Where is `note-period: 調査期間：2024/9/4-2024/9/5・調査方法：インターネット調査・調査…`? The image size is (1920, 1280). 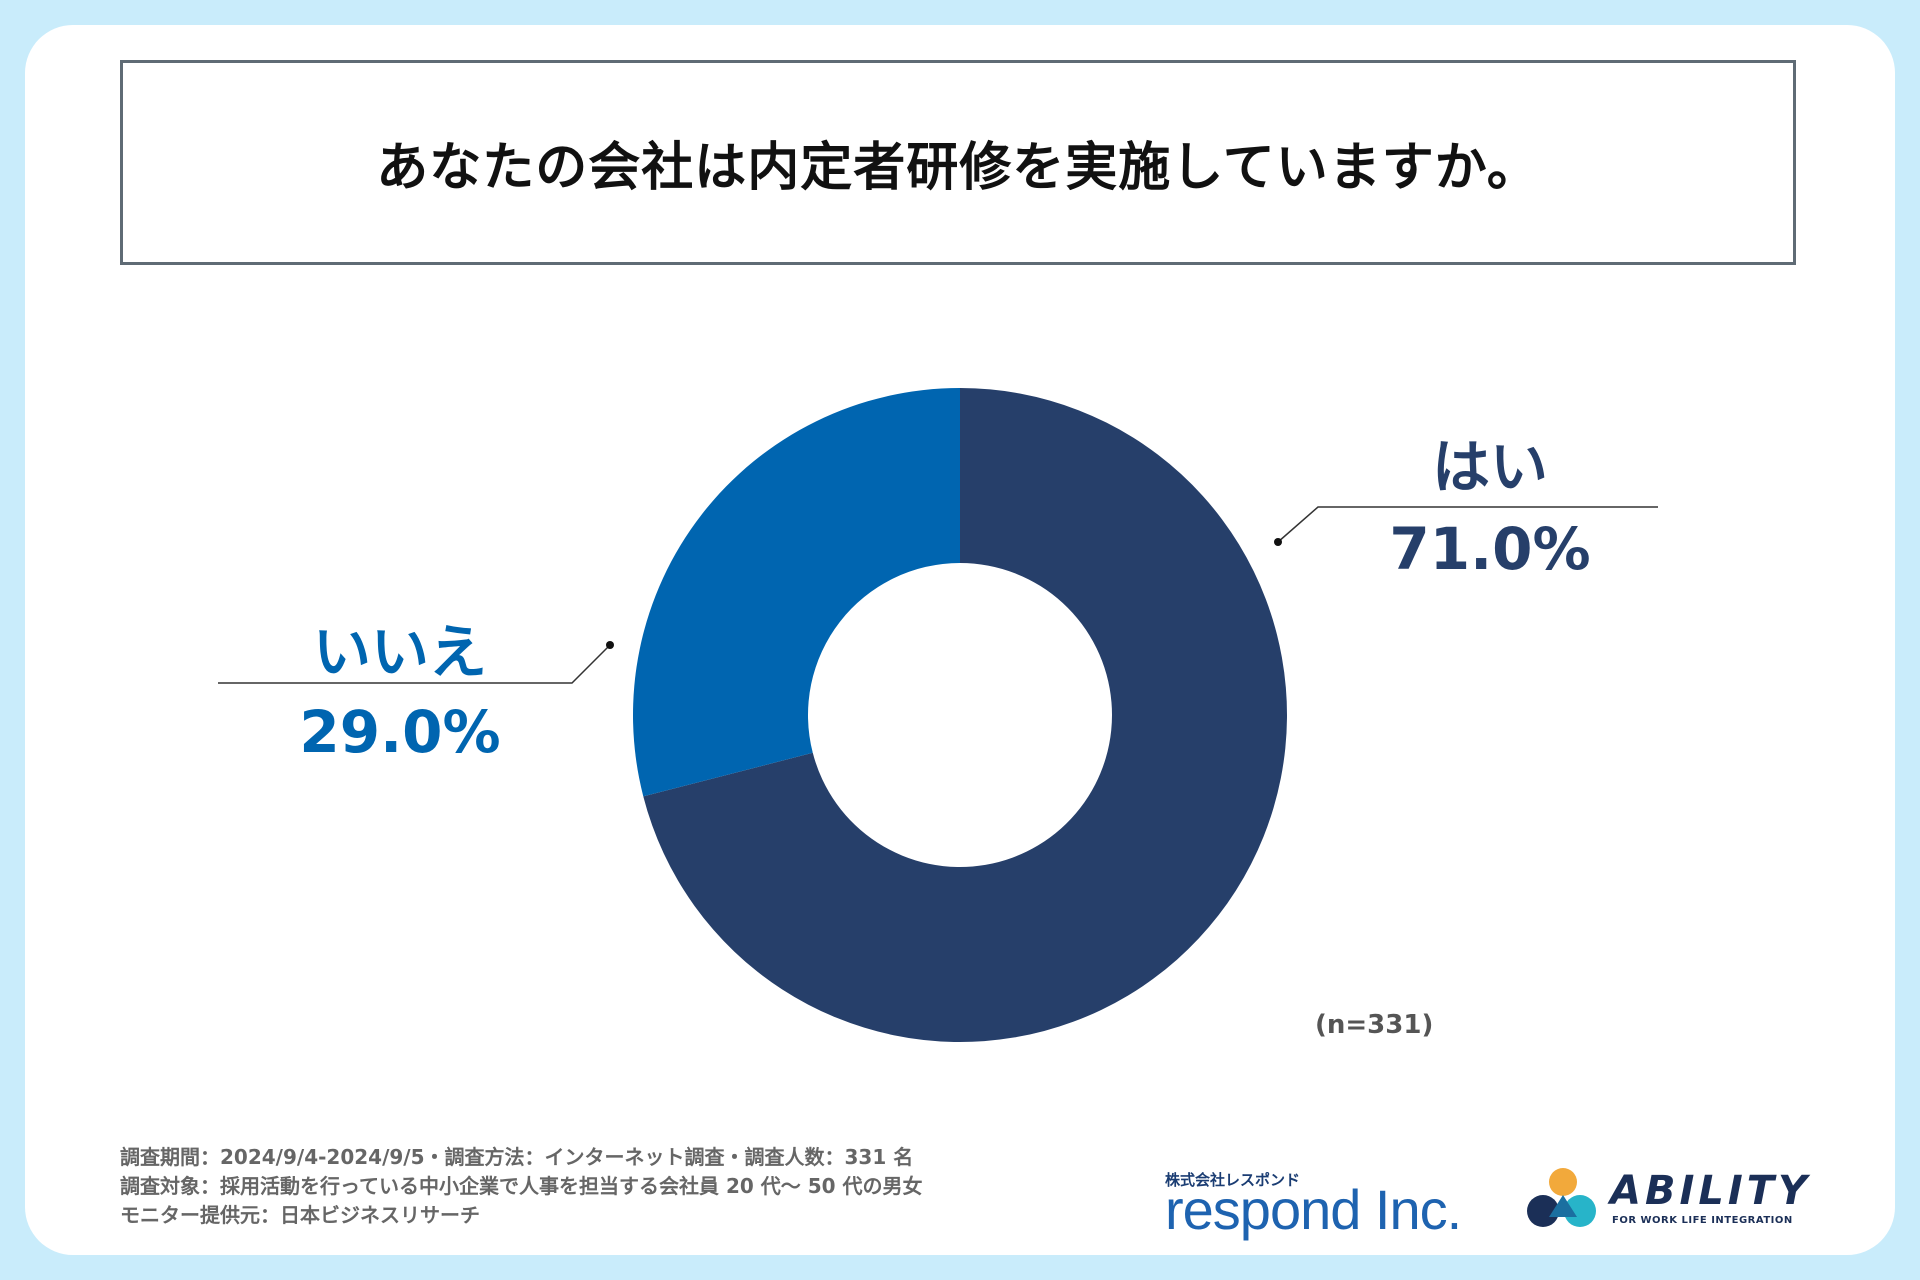 note-period: 調査期間：2024/9/4-2024/9/5・調査方法：インターネット調査・調査… is located at coordinates (517, 1157).